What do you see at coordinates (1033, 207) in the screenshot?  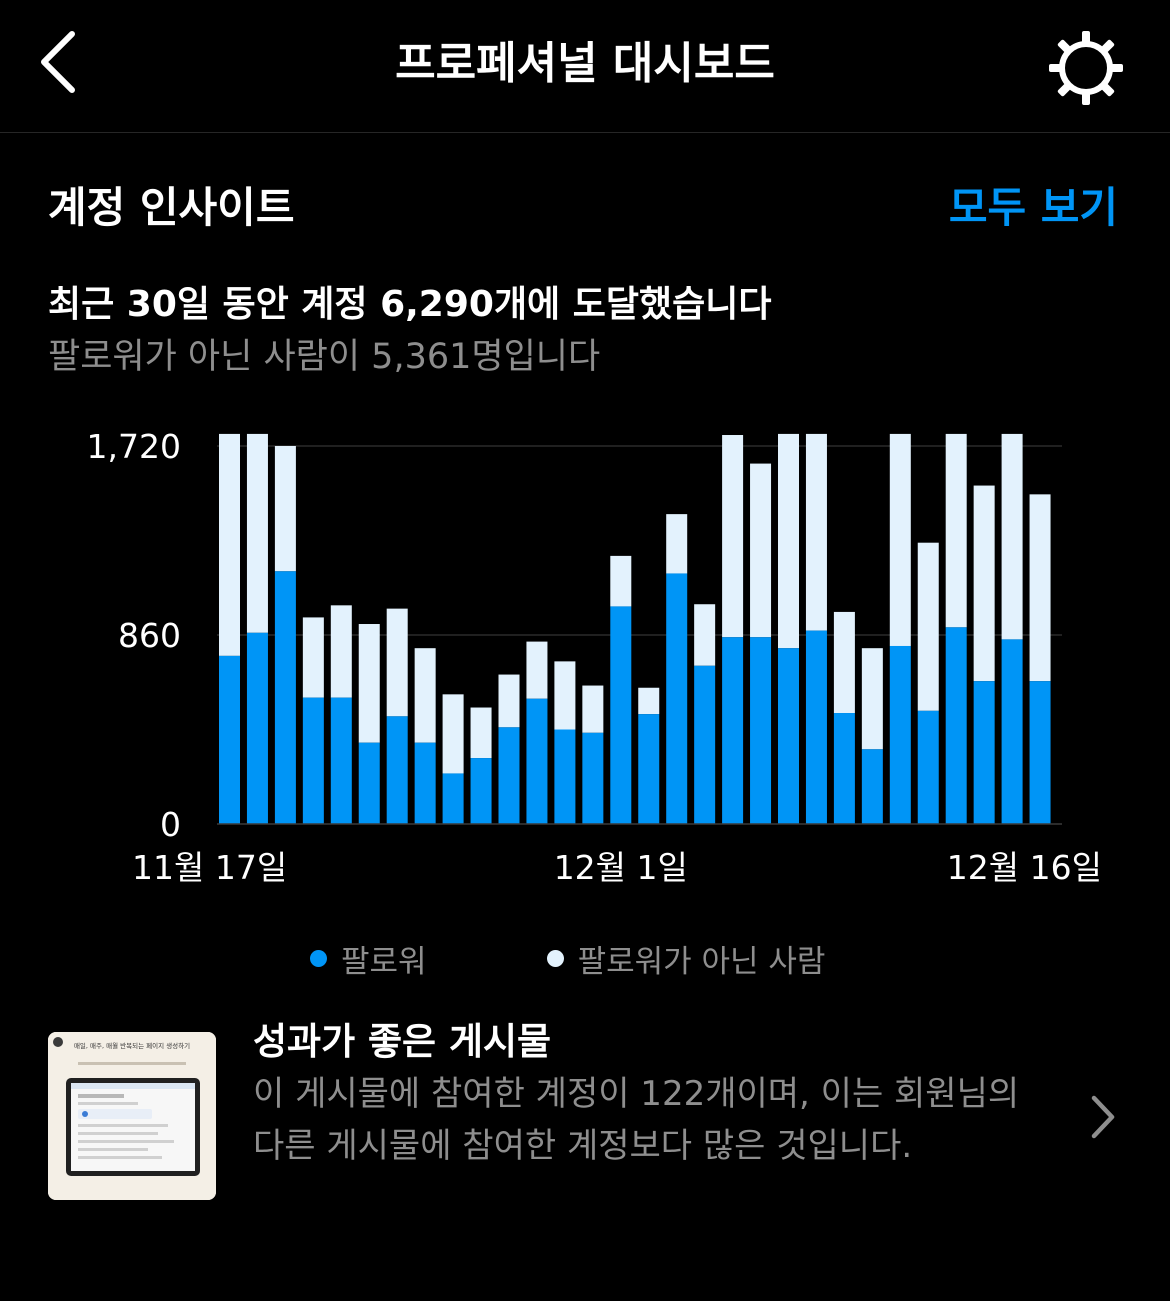 I see `see-all-link: 모두 보기` at bounding box center [1033, 207].